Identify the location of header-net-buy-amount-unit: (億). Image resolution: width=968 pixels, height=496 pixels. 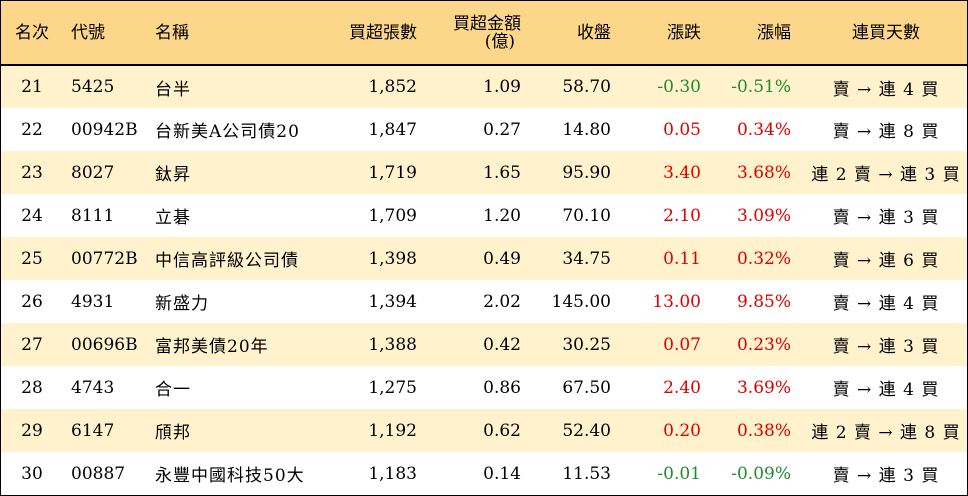
(499, 41).